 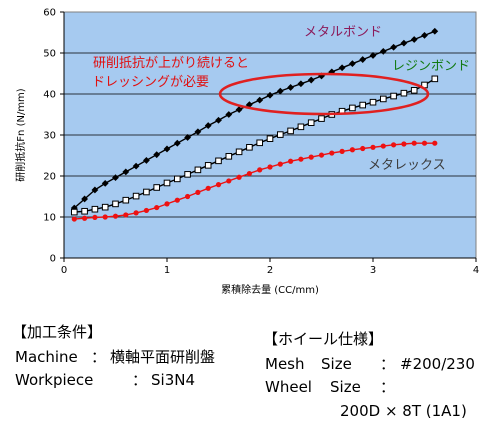 What do you see at coordinates (270, 270) in the screenshot?
I see `x-tick-label-2: 2` at bounding box center [270, 270].